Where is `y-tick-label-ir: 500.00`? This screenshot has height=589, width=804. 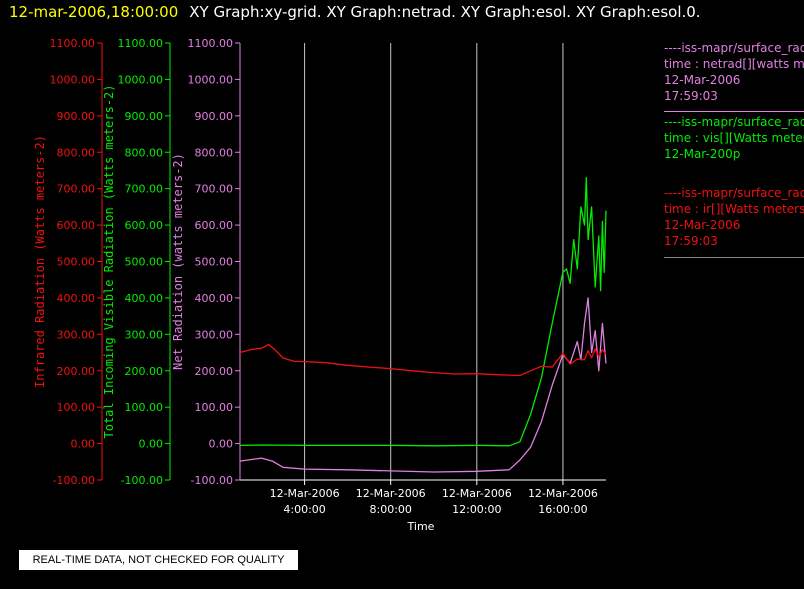
y-tick-label-ir: 500.00 is located at coordinates (76, 262).